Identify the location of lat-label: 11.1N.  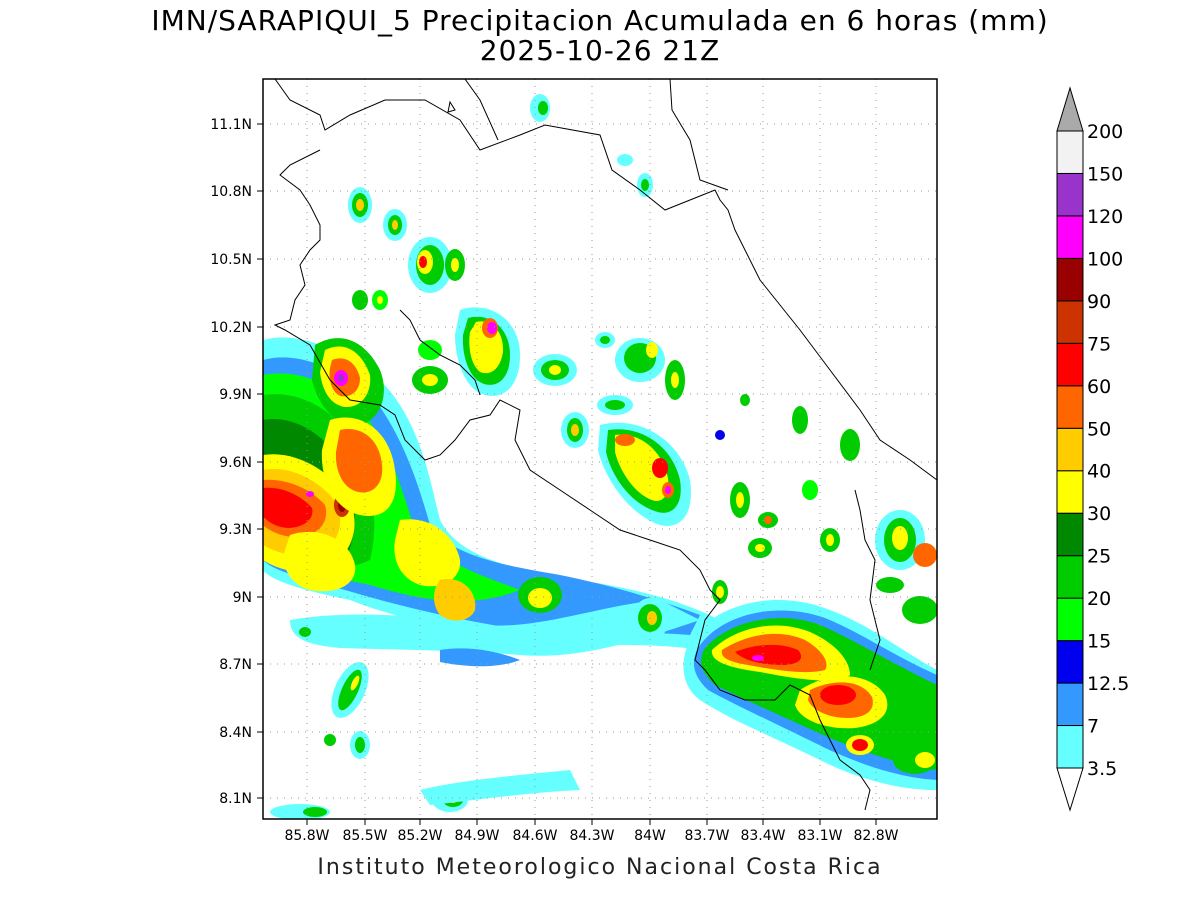
(231, 125).